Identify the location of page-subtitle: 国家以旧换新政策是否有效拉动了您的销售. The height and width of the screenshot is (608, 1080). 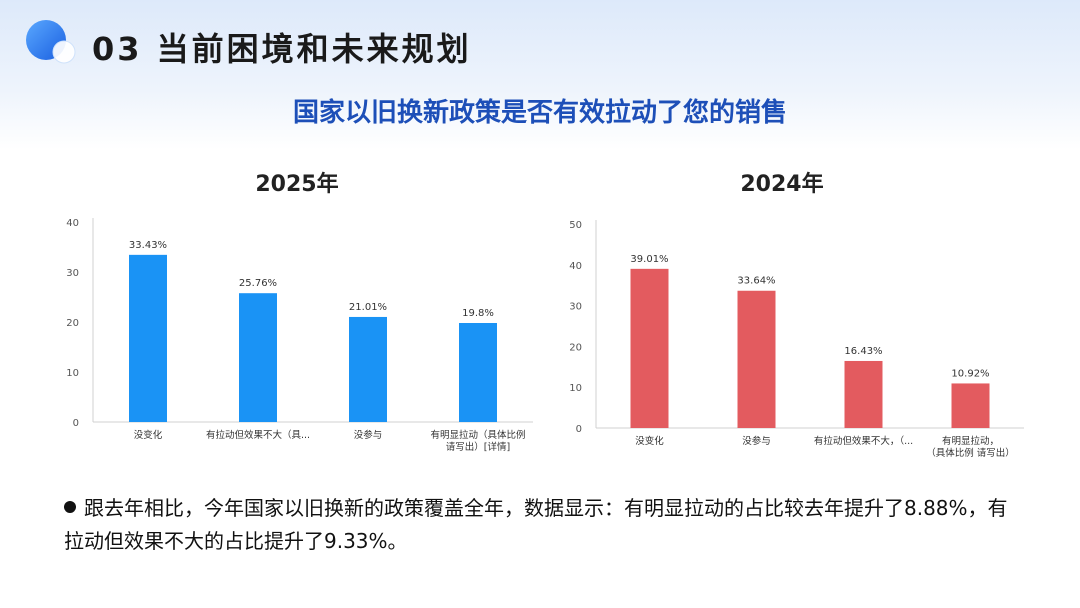
(539, 113).